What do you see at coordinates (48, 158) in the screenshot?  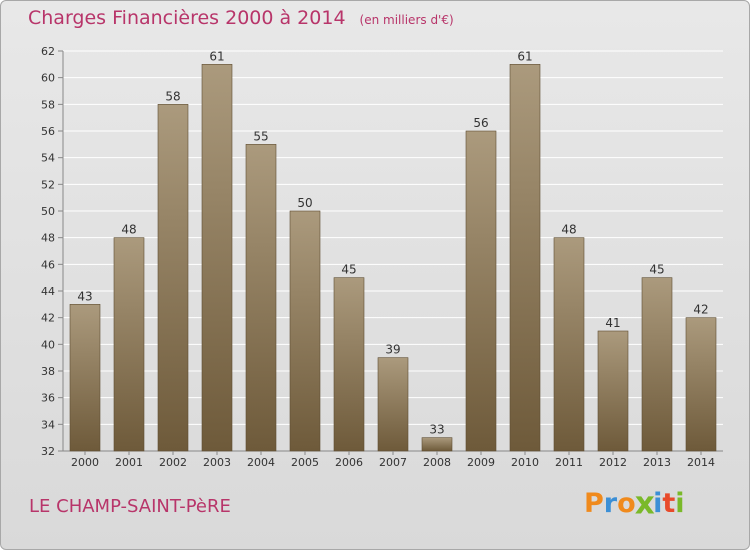 I see `y-tick-label: 54` at bounding box center [48, 158].